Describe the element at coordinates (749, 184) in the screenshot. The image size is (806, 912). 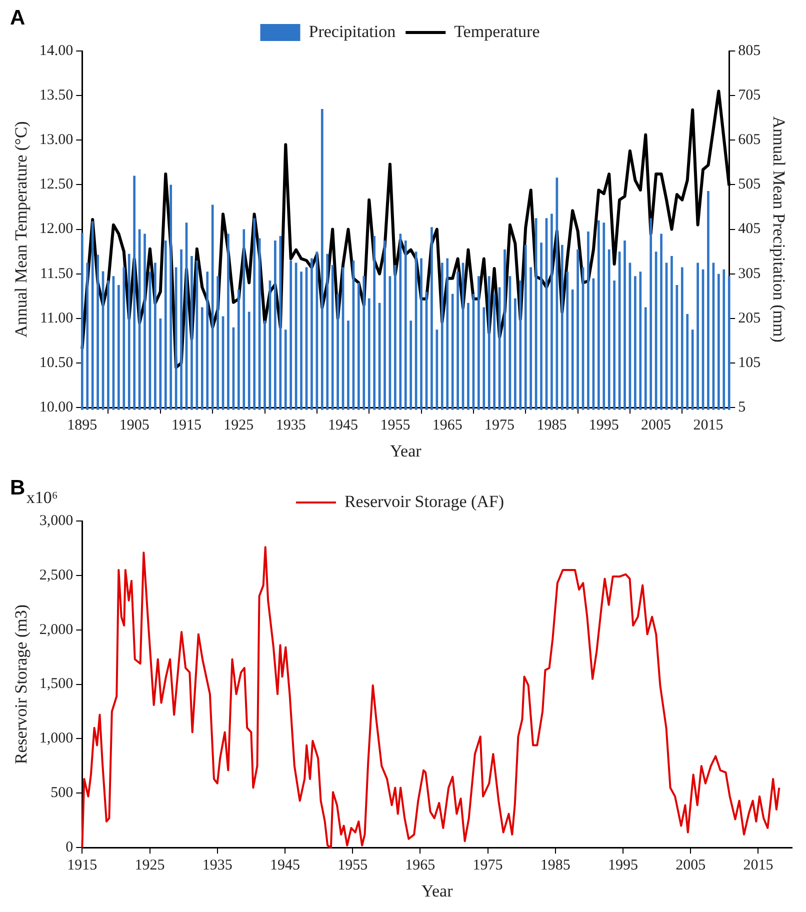
I see `y2-tick-label: 505` at that location.